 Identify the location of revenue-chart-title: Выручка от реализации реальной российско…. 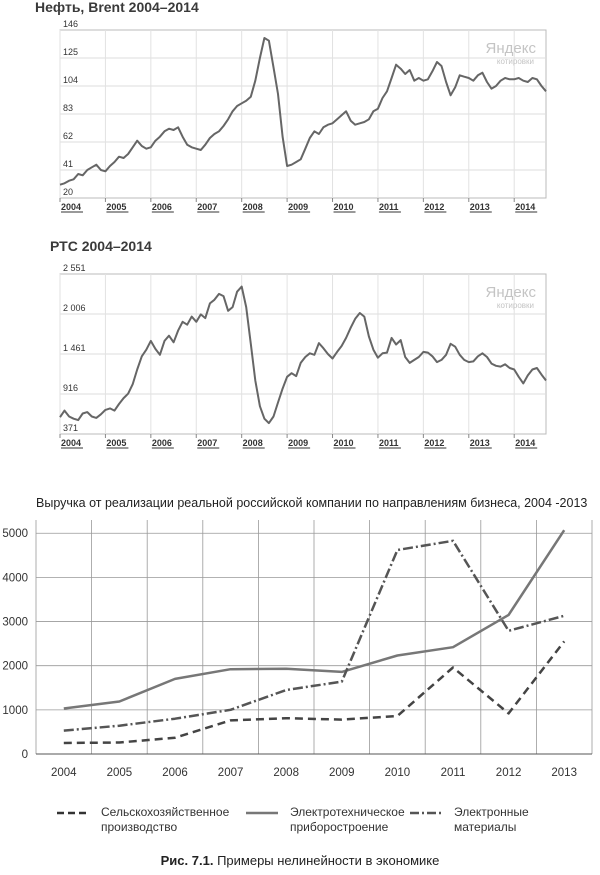
(312, 503).